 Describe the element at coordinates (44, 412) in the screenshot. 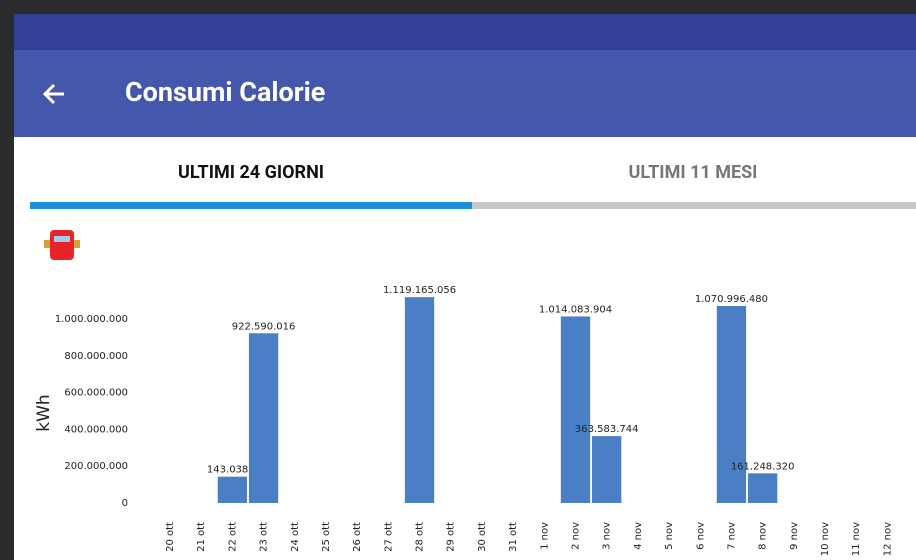

I see `y-axis-label: kWh` at that location.